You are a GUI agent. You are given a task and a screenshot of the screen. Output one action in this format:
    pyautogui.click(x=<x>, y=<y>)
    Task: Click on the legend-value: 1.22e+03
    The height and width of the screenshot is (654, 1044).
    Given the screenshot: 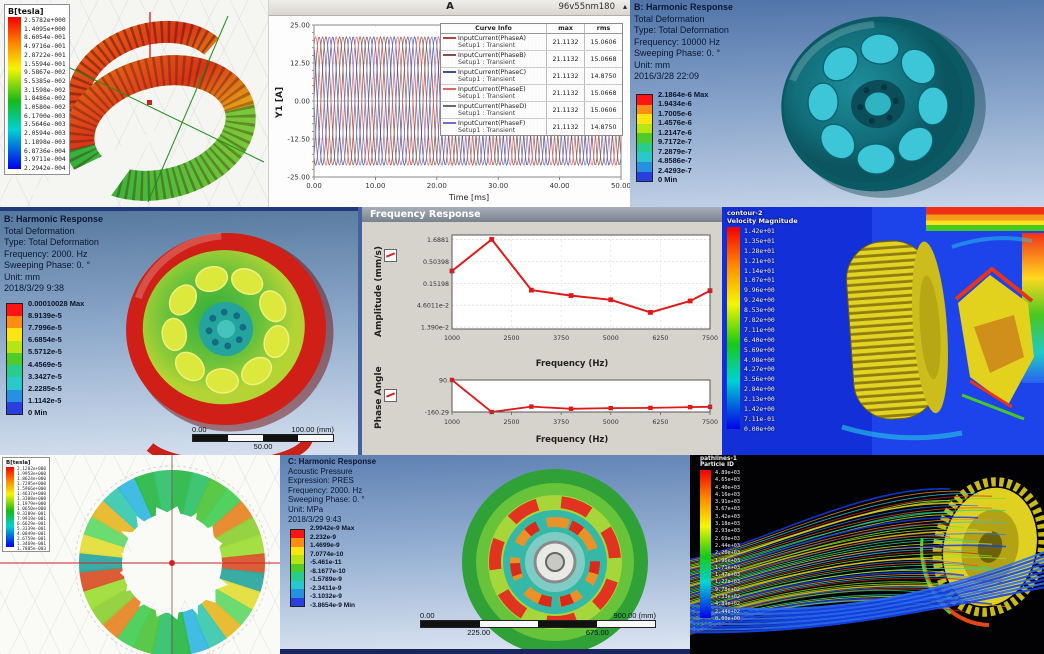 What is the action you would take?
    pyautogui.click(x=727, y=582)
    